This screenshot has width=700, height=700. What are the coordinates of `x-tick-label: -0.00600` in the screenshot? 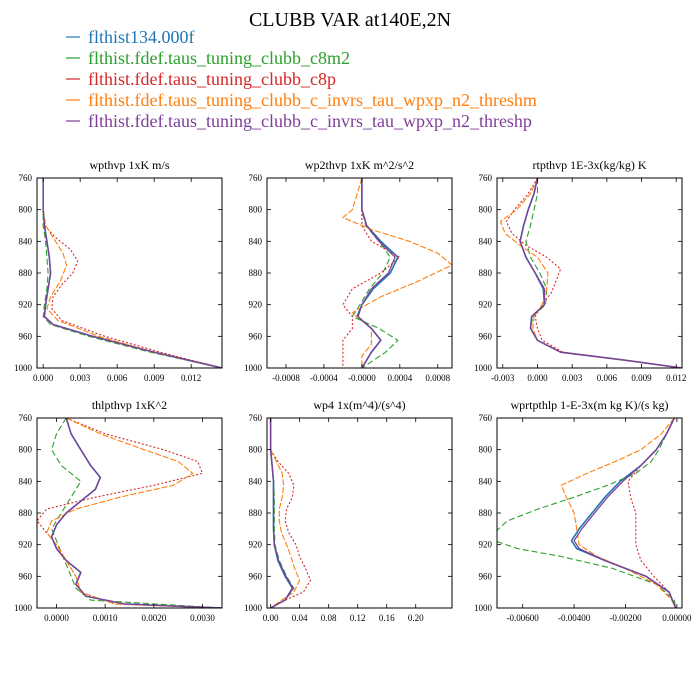 It's located at (523, 618).